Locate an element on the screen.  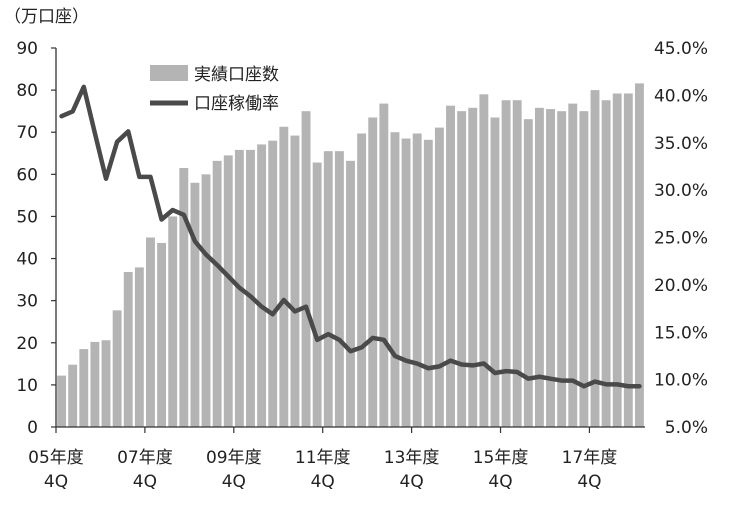
right-tick-label: 5.0% is located at coordinates (686, 428).